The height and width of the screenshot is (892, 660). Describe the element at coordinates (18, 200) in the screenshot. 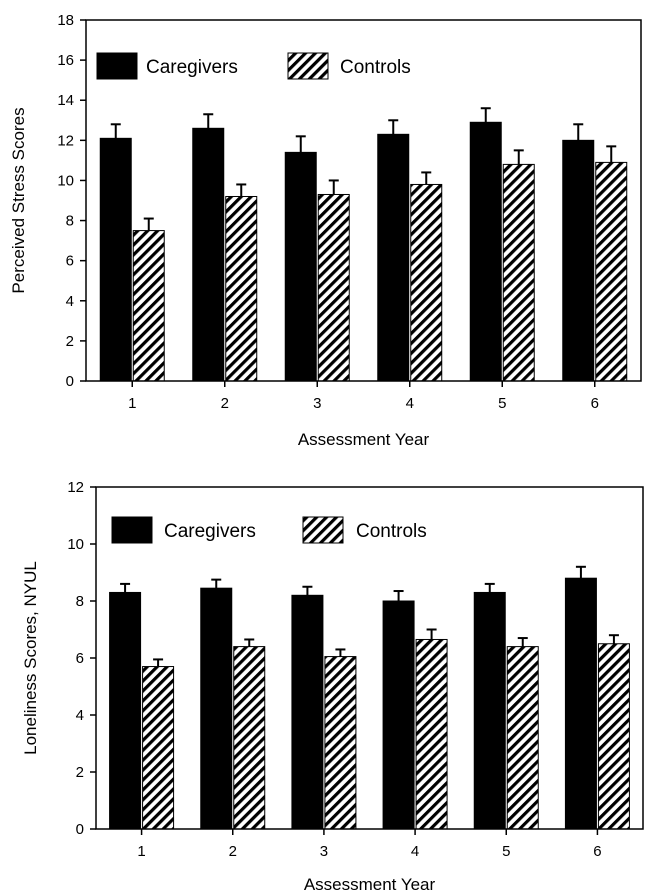

I see `y-axis-title: Perceived Stress Scores` at that location.